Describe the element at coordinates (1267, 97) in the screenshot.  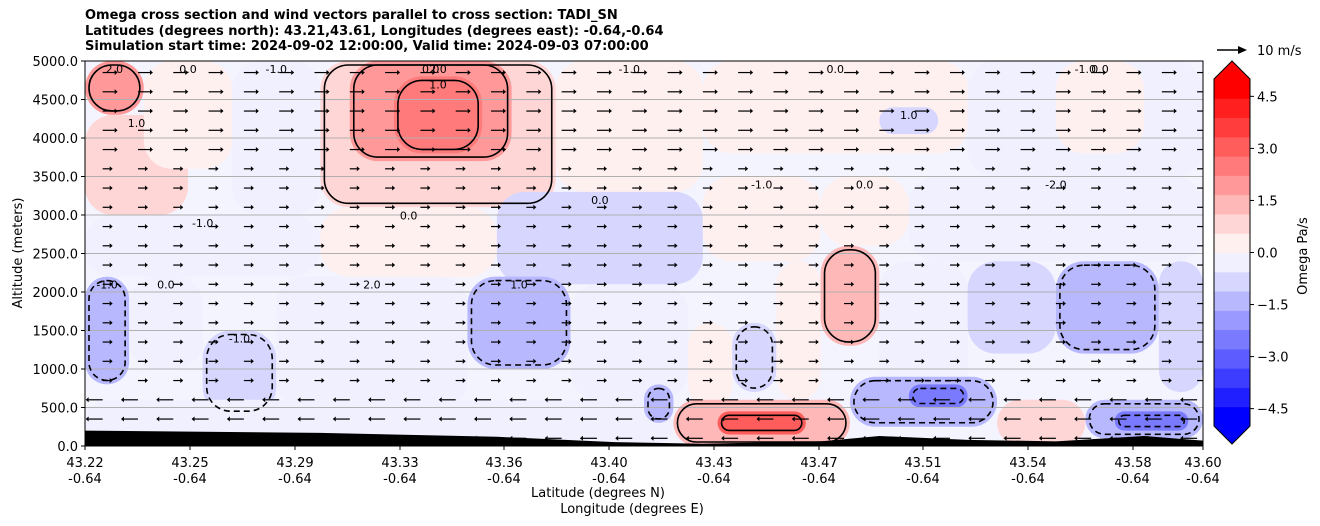
I see `colorbar-tick-label: 4.5` at that location.